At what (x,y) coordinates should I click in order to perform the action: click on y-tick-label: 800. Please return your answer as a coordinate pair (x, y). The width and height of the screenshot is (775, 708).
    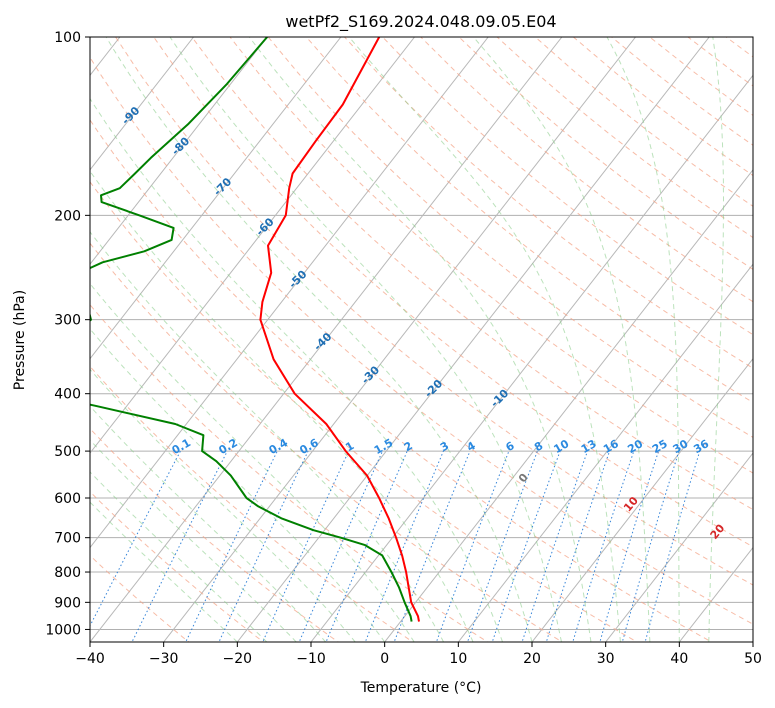
    Looking at the image, I should click on (67, 573).